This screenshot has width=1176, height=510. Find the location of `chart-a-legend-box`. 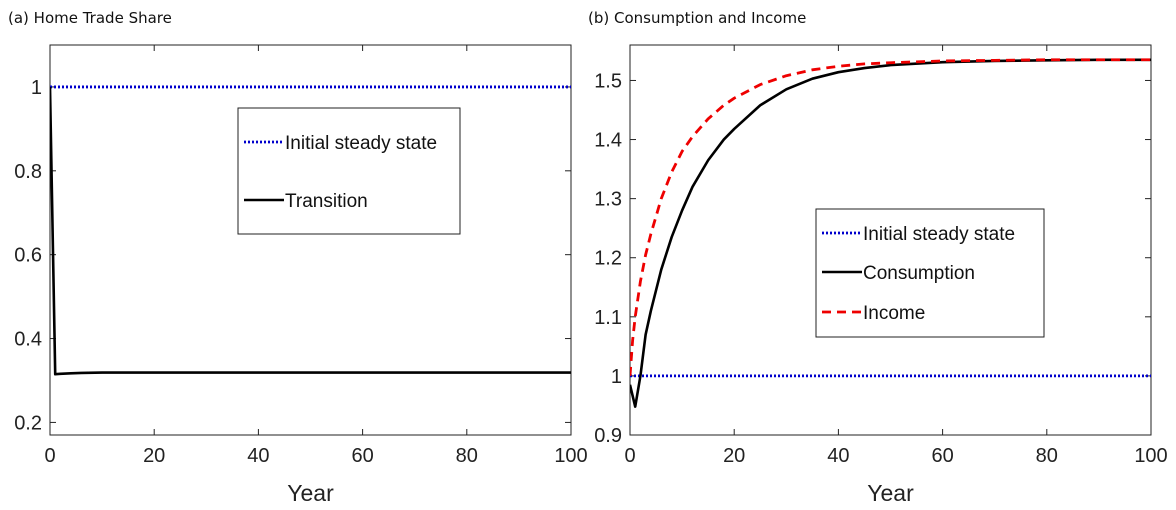

chart-a-legend-box is located at coordinates (349, 171).